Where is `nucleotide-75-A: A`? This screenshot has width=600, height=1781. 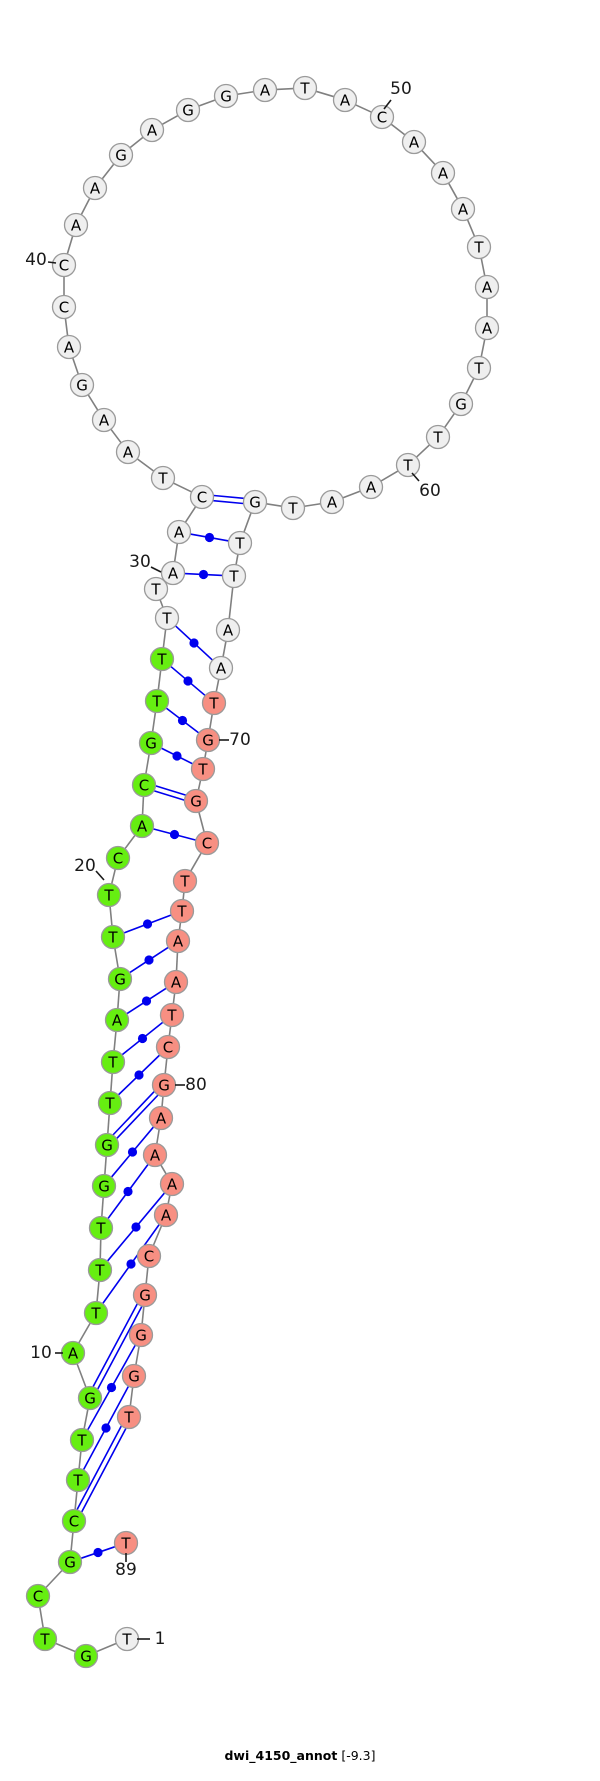
nucleotide-75-A: A is located at coordinates (178, 941).